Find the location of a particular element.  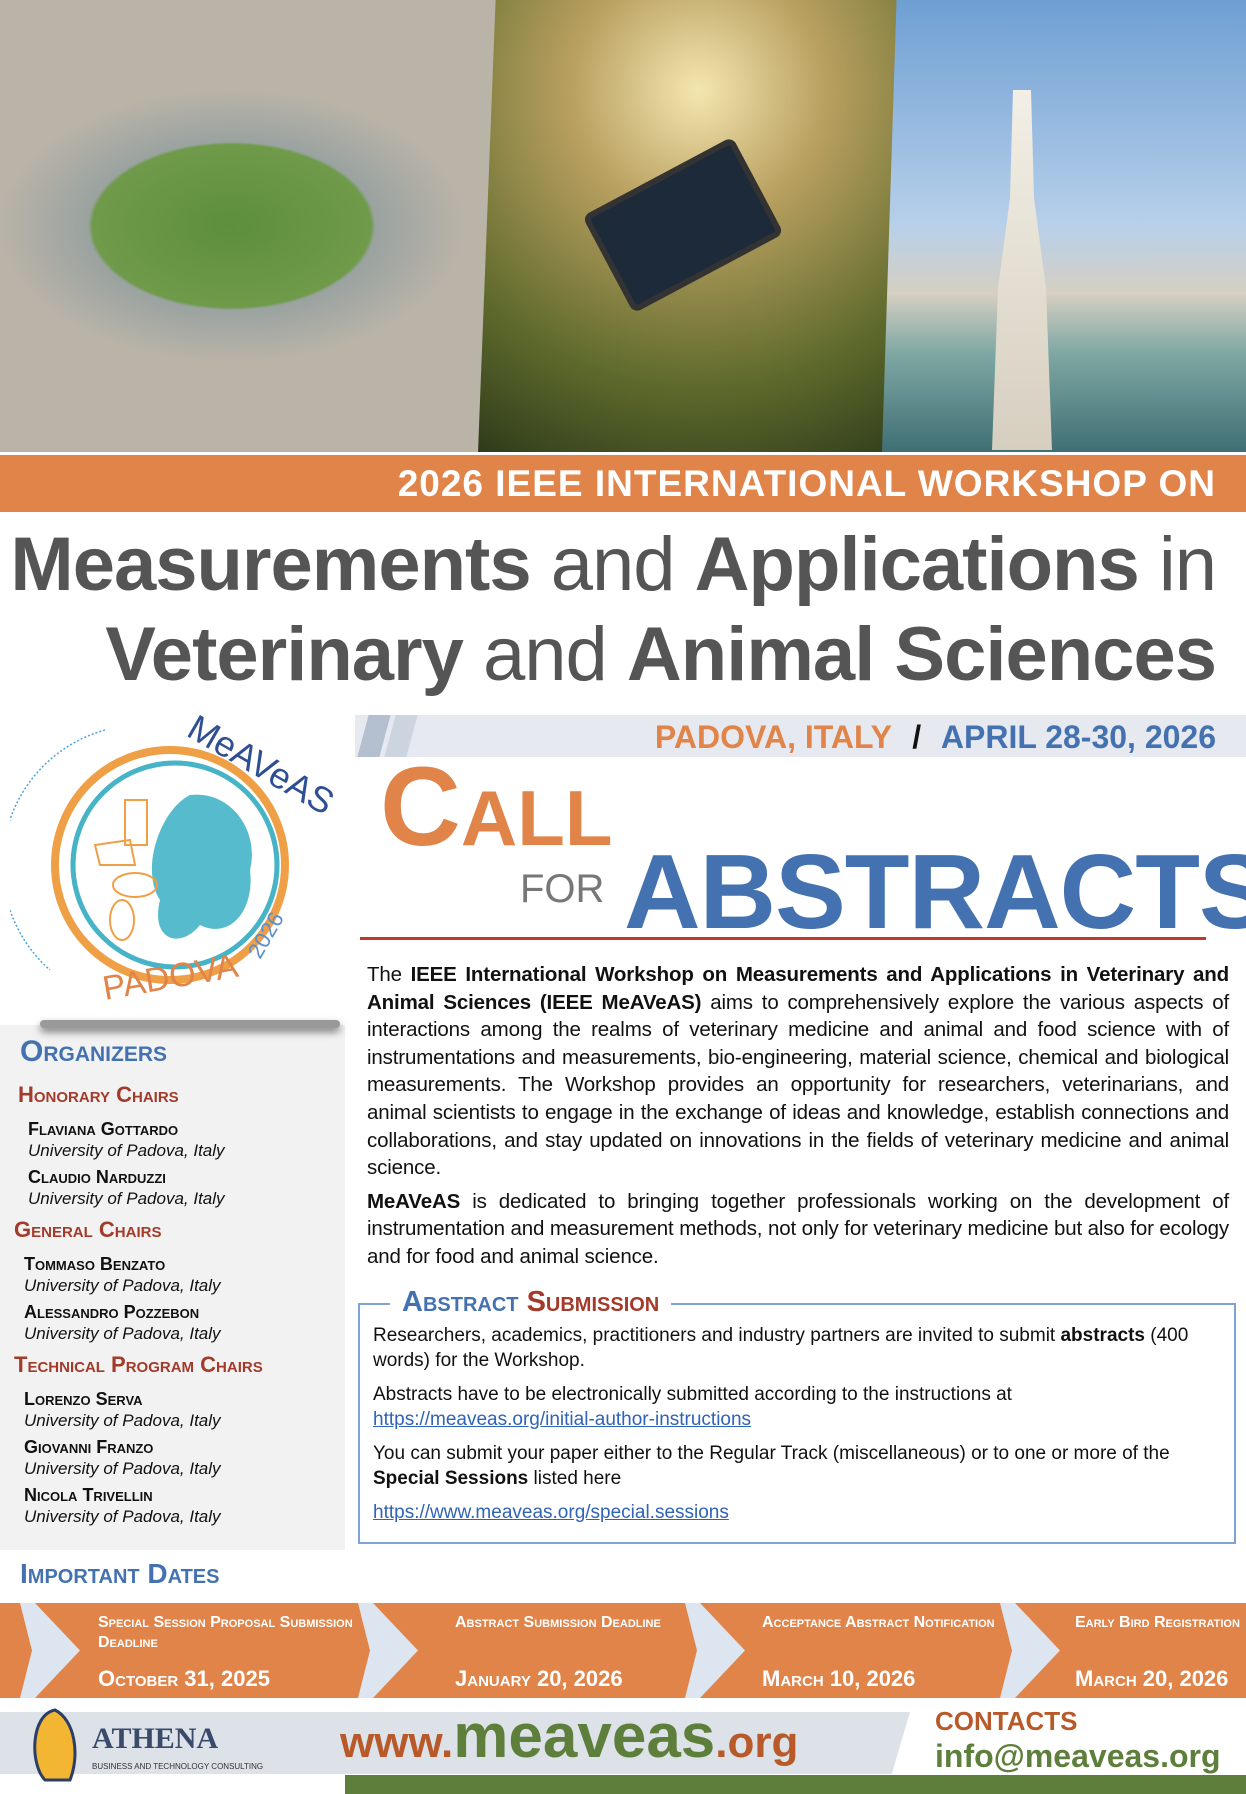

abstract-submission-heading: Abstract Submission is located at coordinates (531, 1301).